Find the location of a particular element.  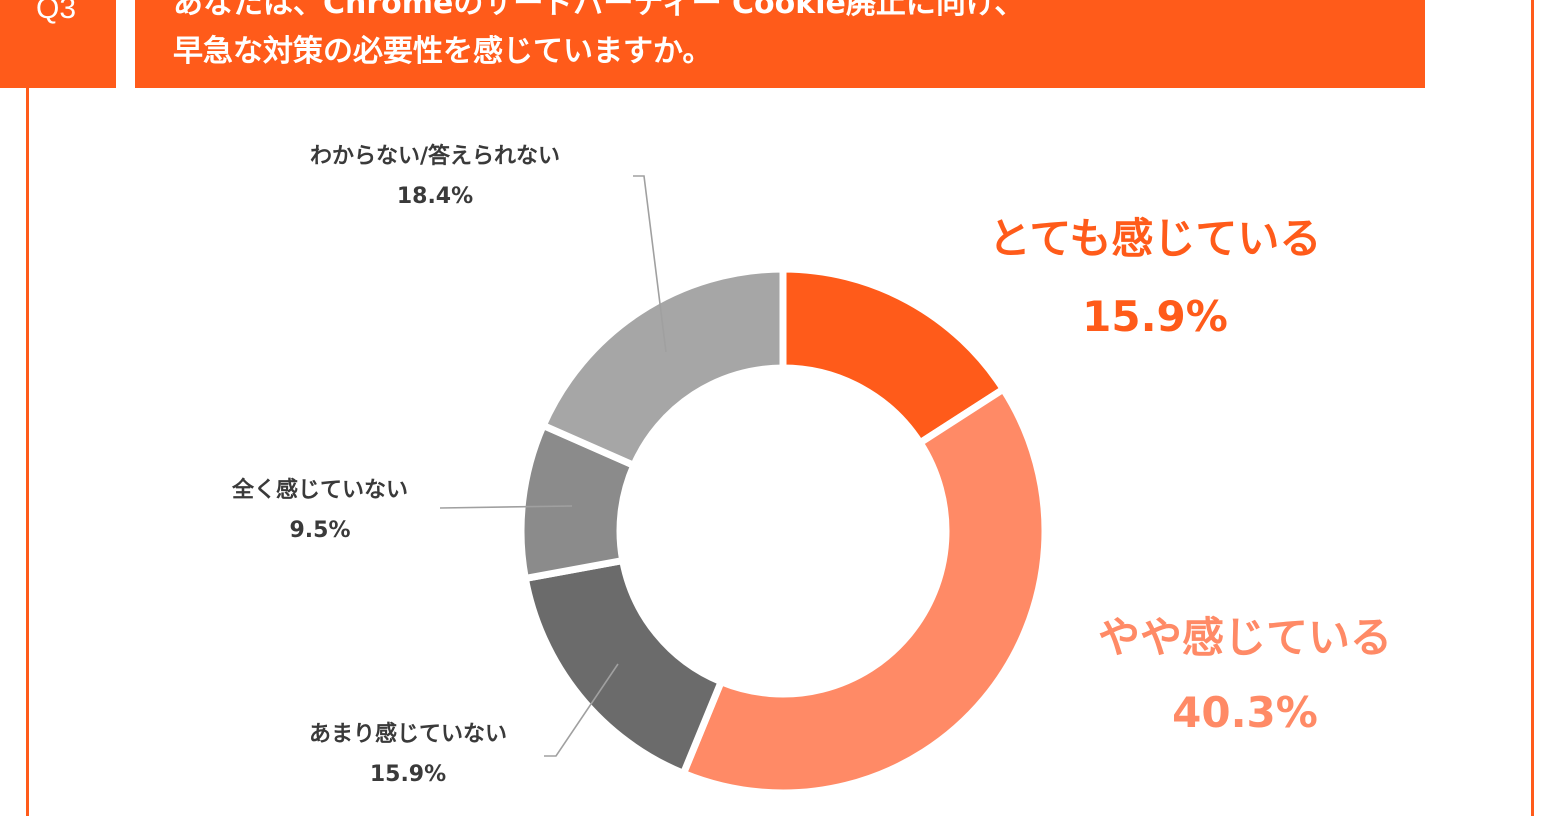

slice-label-notatall: 全く感じていない is located at coordinates (320, 490).